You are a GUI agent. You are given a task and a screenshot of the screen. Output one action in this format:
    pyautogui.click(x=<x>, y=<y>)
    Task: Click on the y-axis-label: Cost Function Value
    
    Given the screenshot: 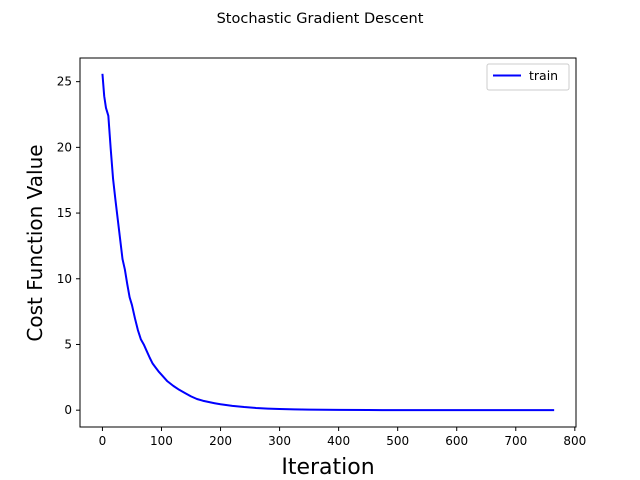 What is the action you would take?
    pyautogui.click(x=35, y=242)
    